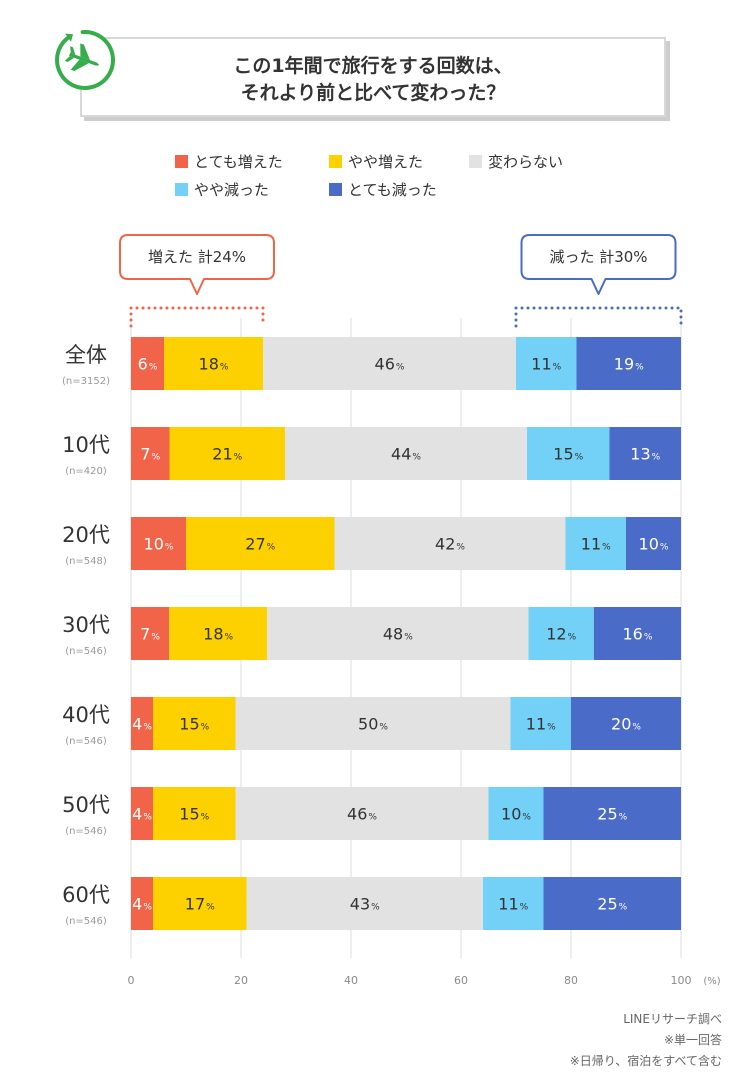  I want to click on bar-value-number: 13, so click(640, 454).